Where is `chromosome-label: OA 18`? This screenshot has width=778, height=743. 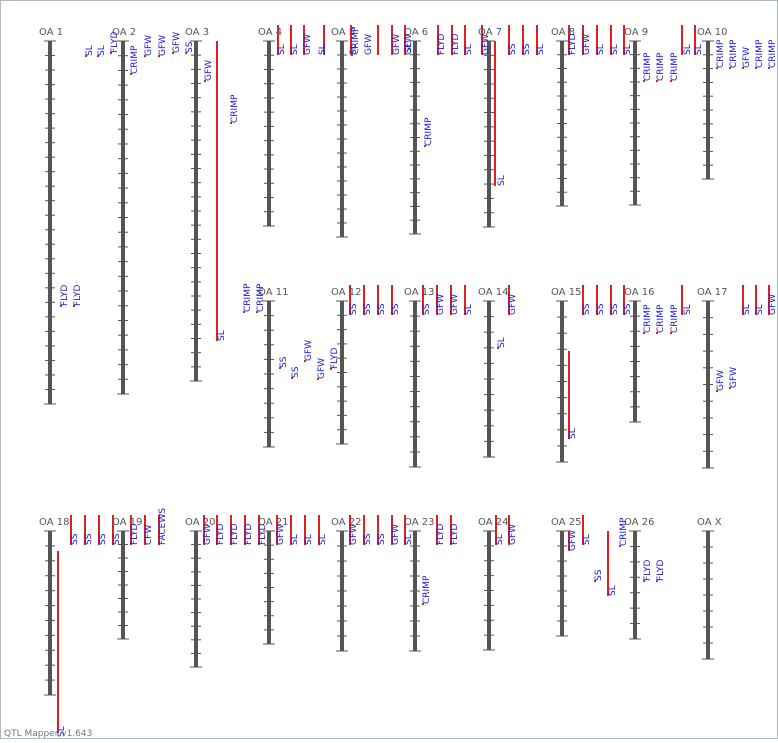
chromosome-label: OA 18 is located at coordinates (54, 522).